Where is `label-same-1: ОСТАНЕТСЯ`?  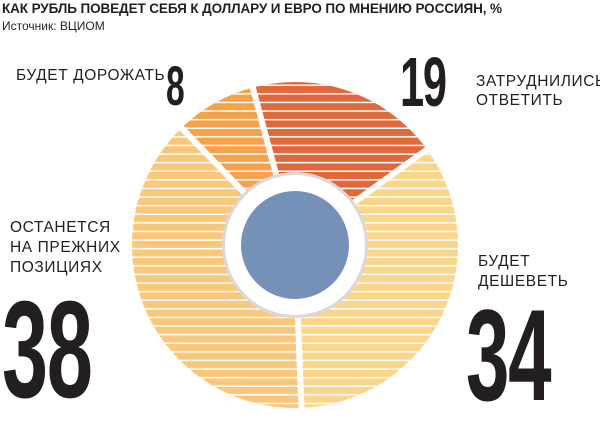
label-same-1: ОСТАНЕТСЯ is located at coordinates (60, 227).